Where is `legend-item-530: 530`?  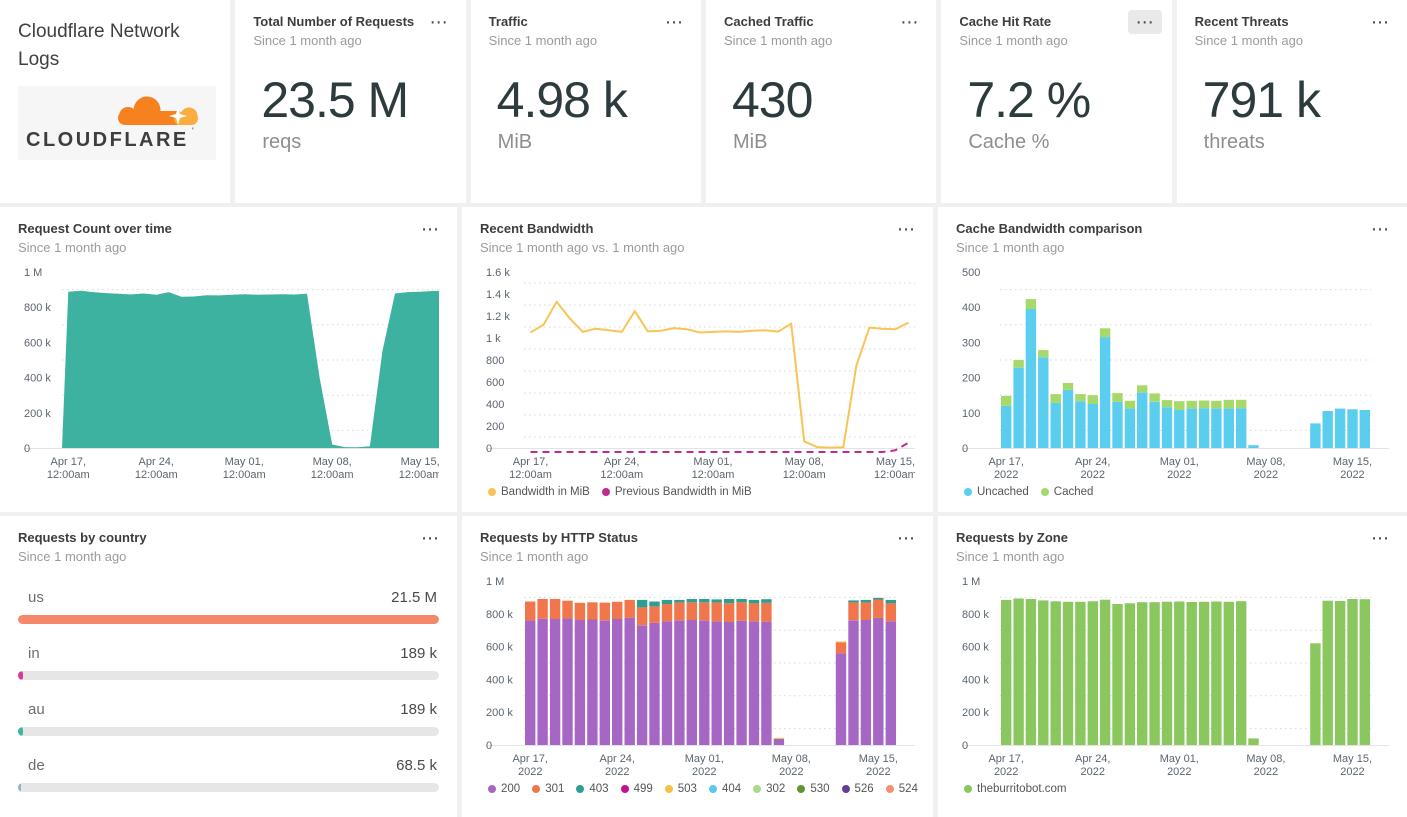 legend-item-530: 530 is located at coordinates (813, 789).